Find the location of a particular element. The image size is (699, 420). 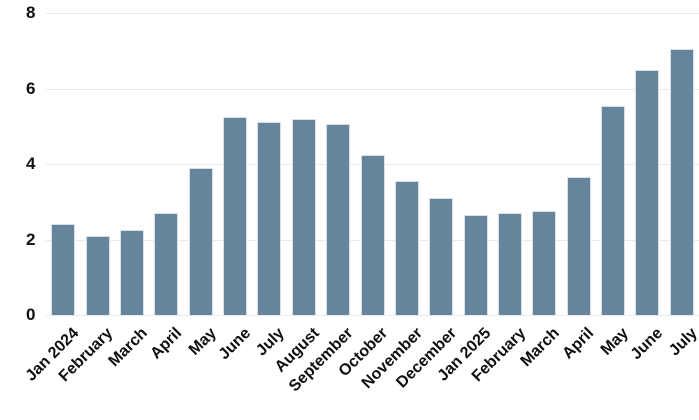

y-tick-label: 4 is located at coordinates (31, 163).